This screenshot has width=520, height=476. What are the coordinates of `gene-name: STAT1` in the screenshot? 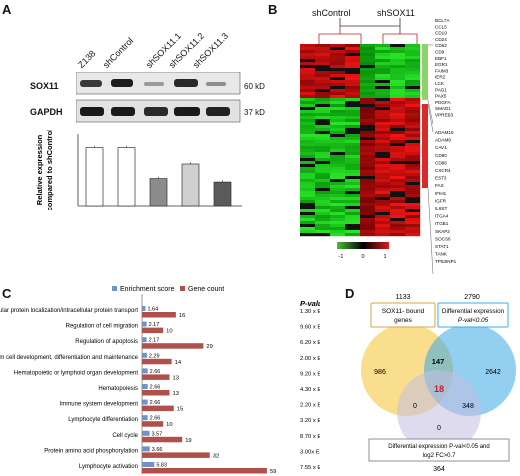 It's located at (442, 246).